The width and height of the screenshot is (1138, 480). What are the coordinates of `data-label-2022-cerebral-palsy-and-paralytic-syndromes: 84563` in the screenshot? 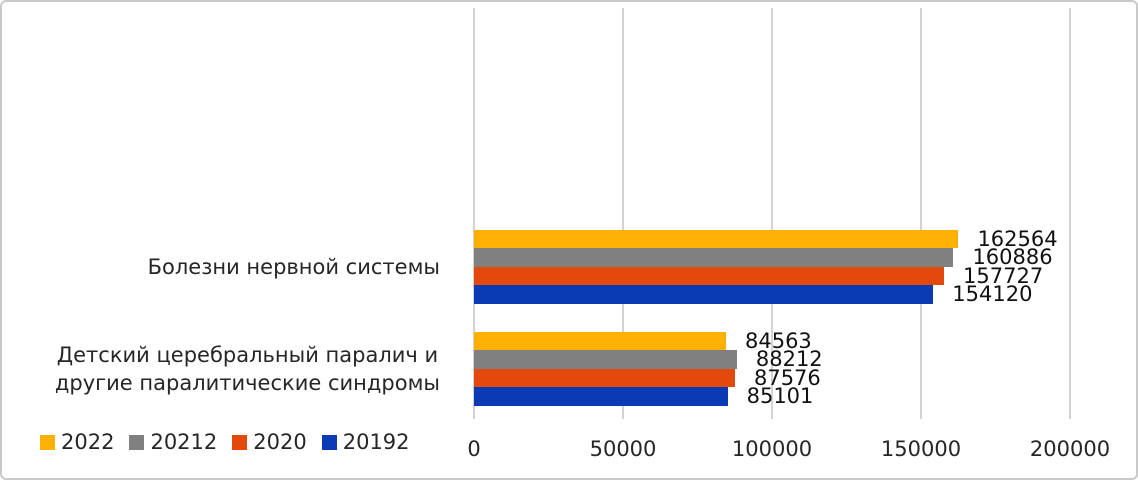 It's located at (778, 340).